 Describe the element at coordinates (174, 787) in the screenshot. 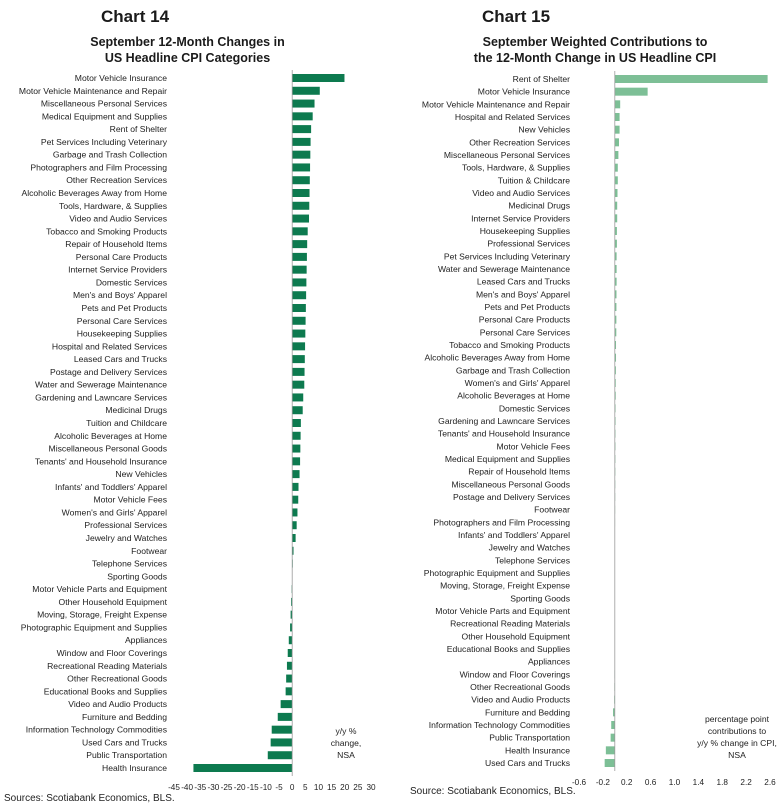

I see `chart14-tick-label: -45` at that location.